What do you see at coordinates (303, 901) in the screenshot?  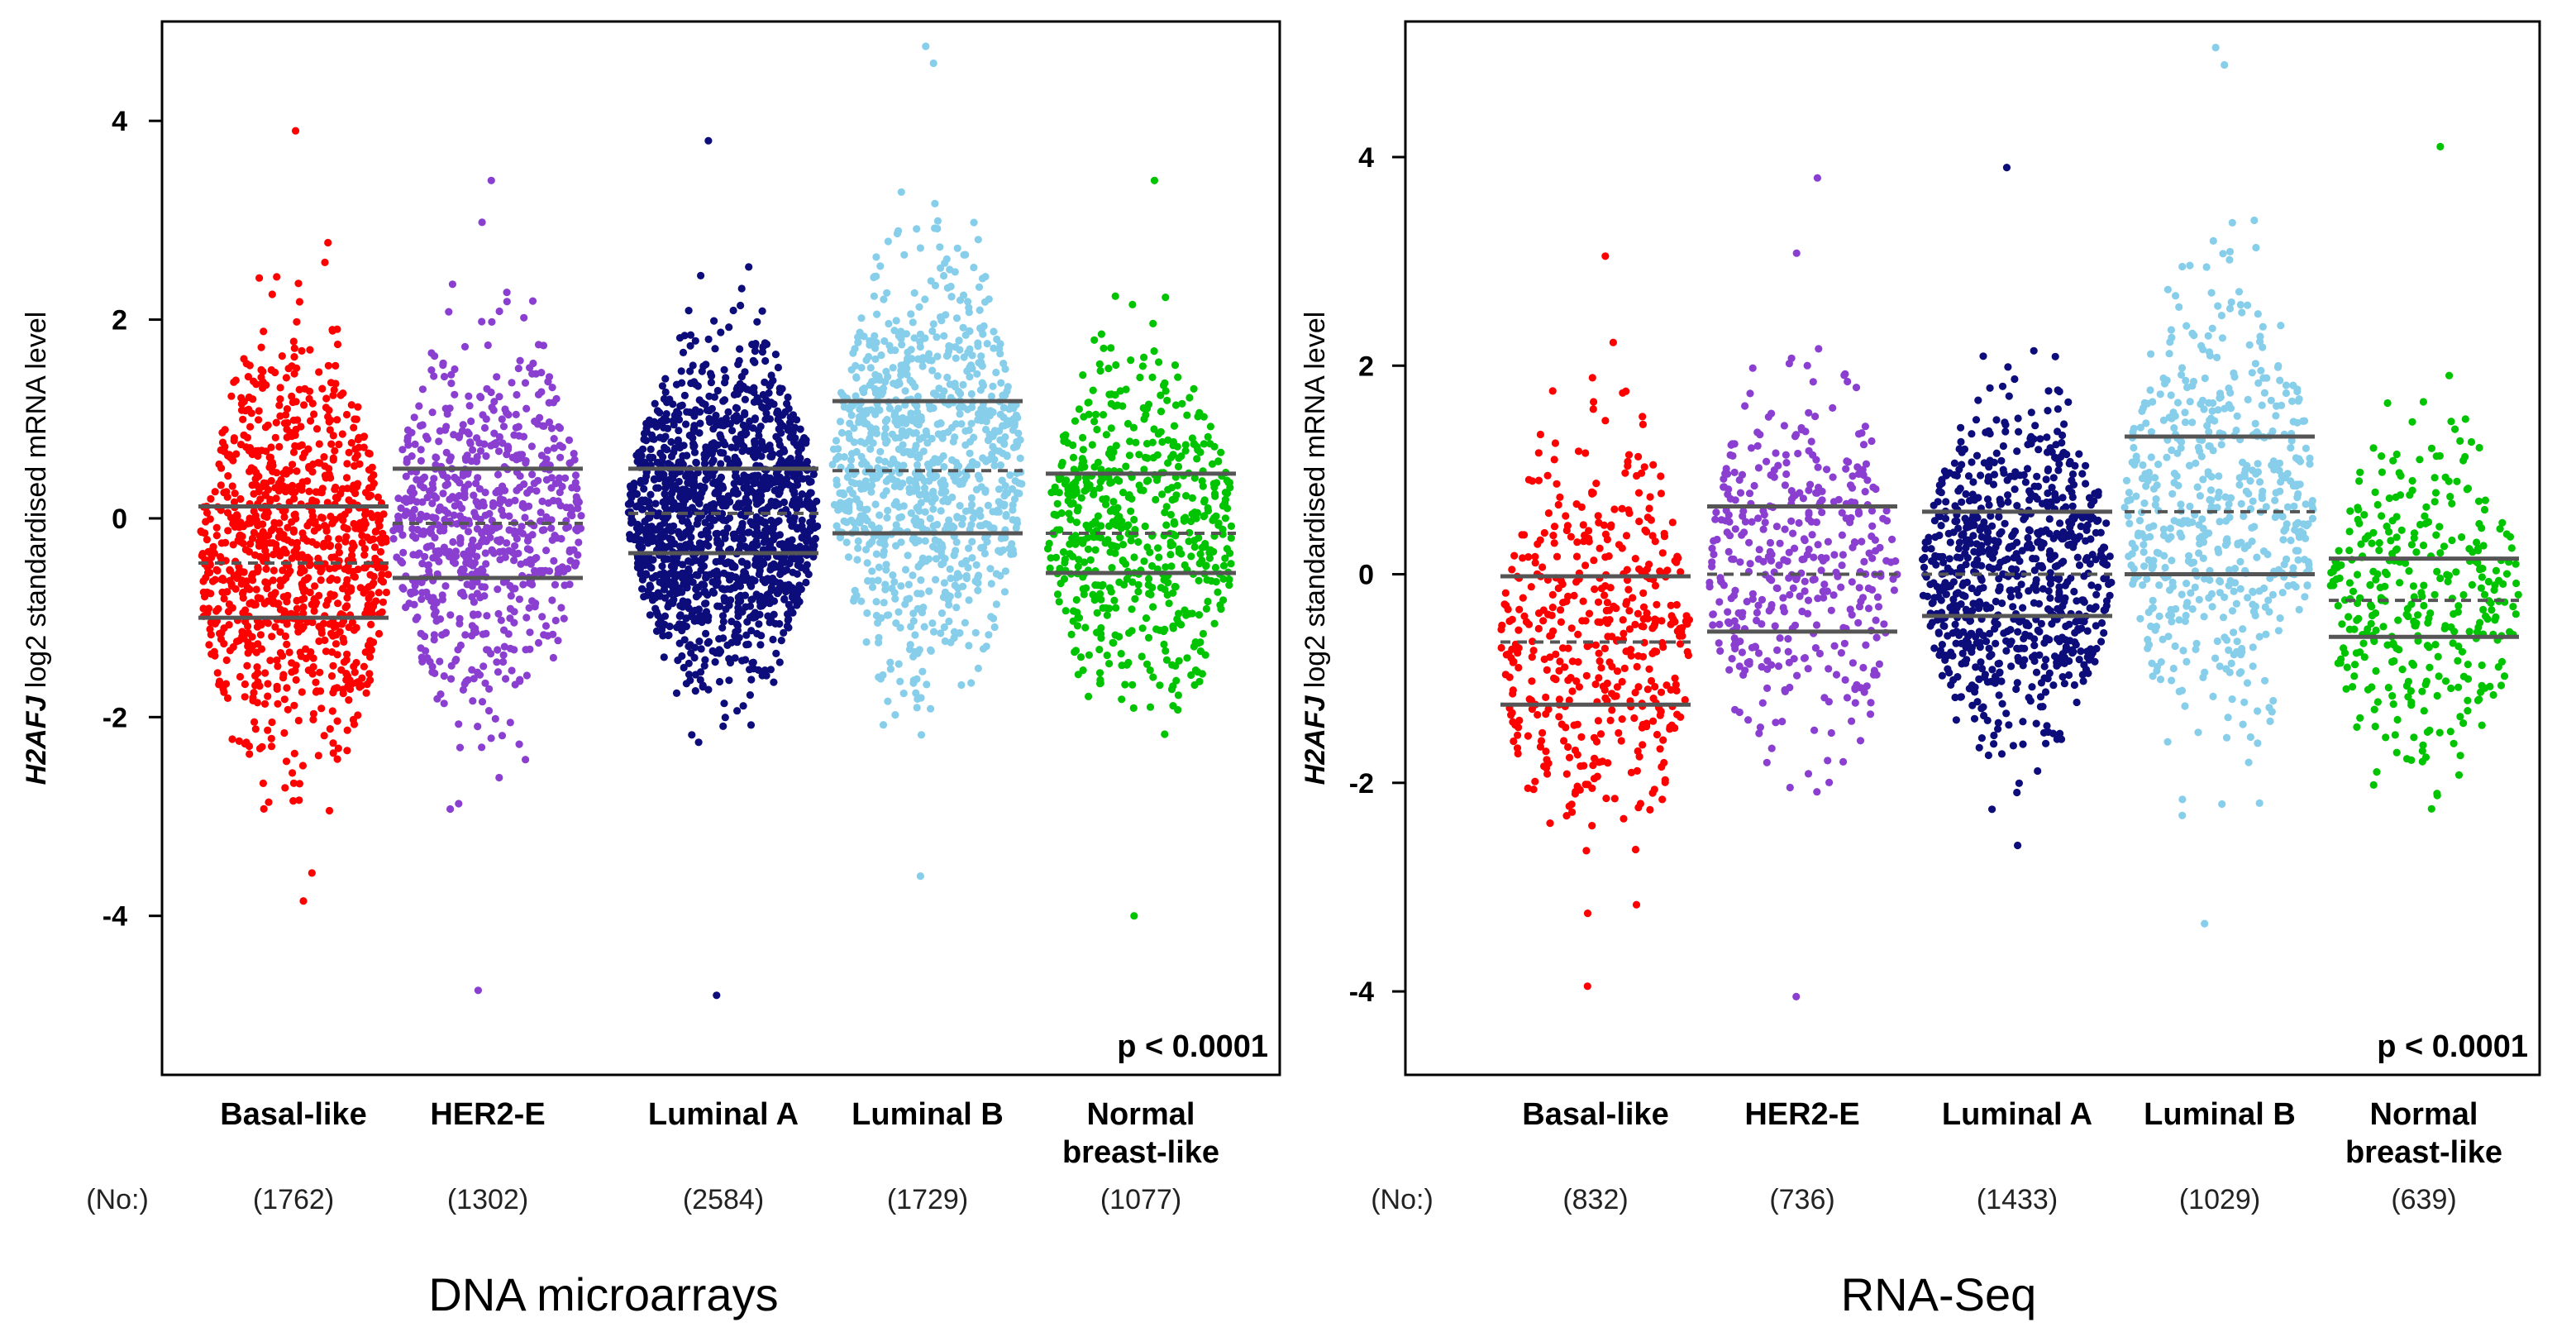 I see `data-point-extreme` at bounding box center [303, 901].